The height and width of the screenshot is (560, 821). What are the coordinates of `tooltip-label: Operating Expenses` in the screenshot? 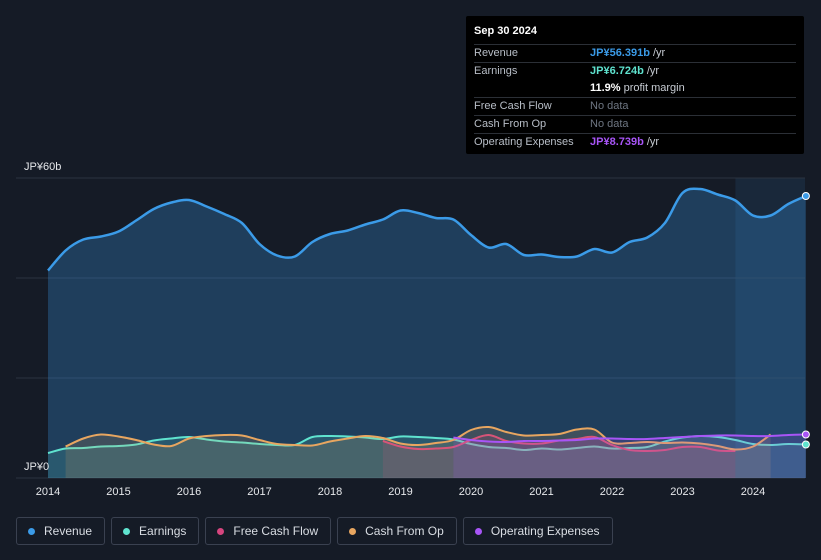 It's located at (524, 142).